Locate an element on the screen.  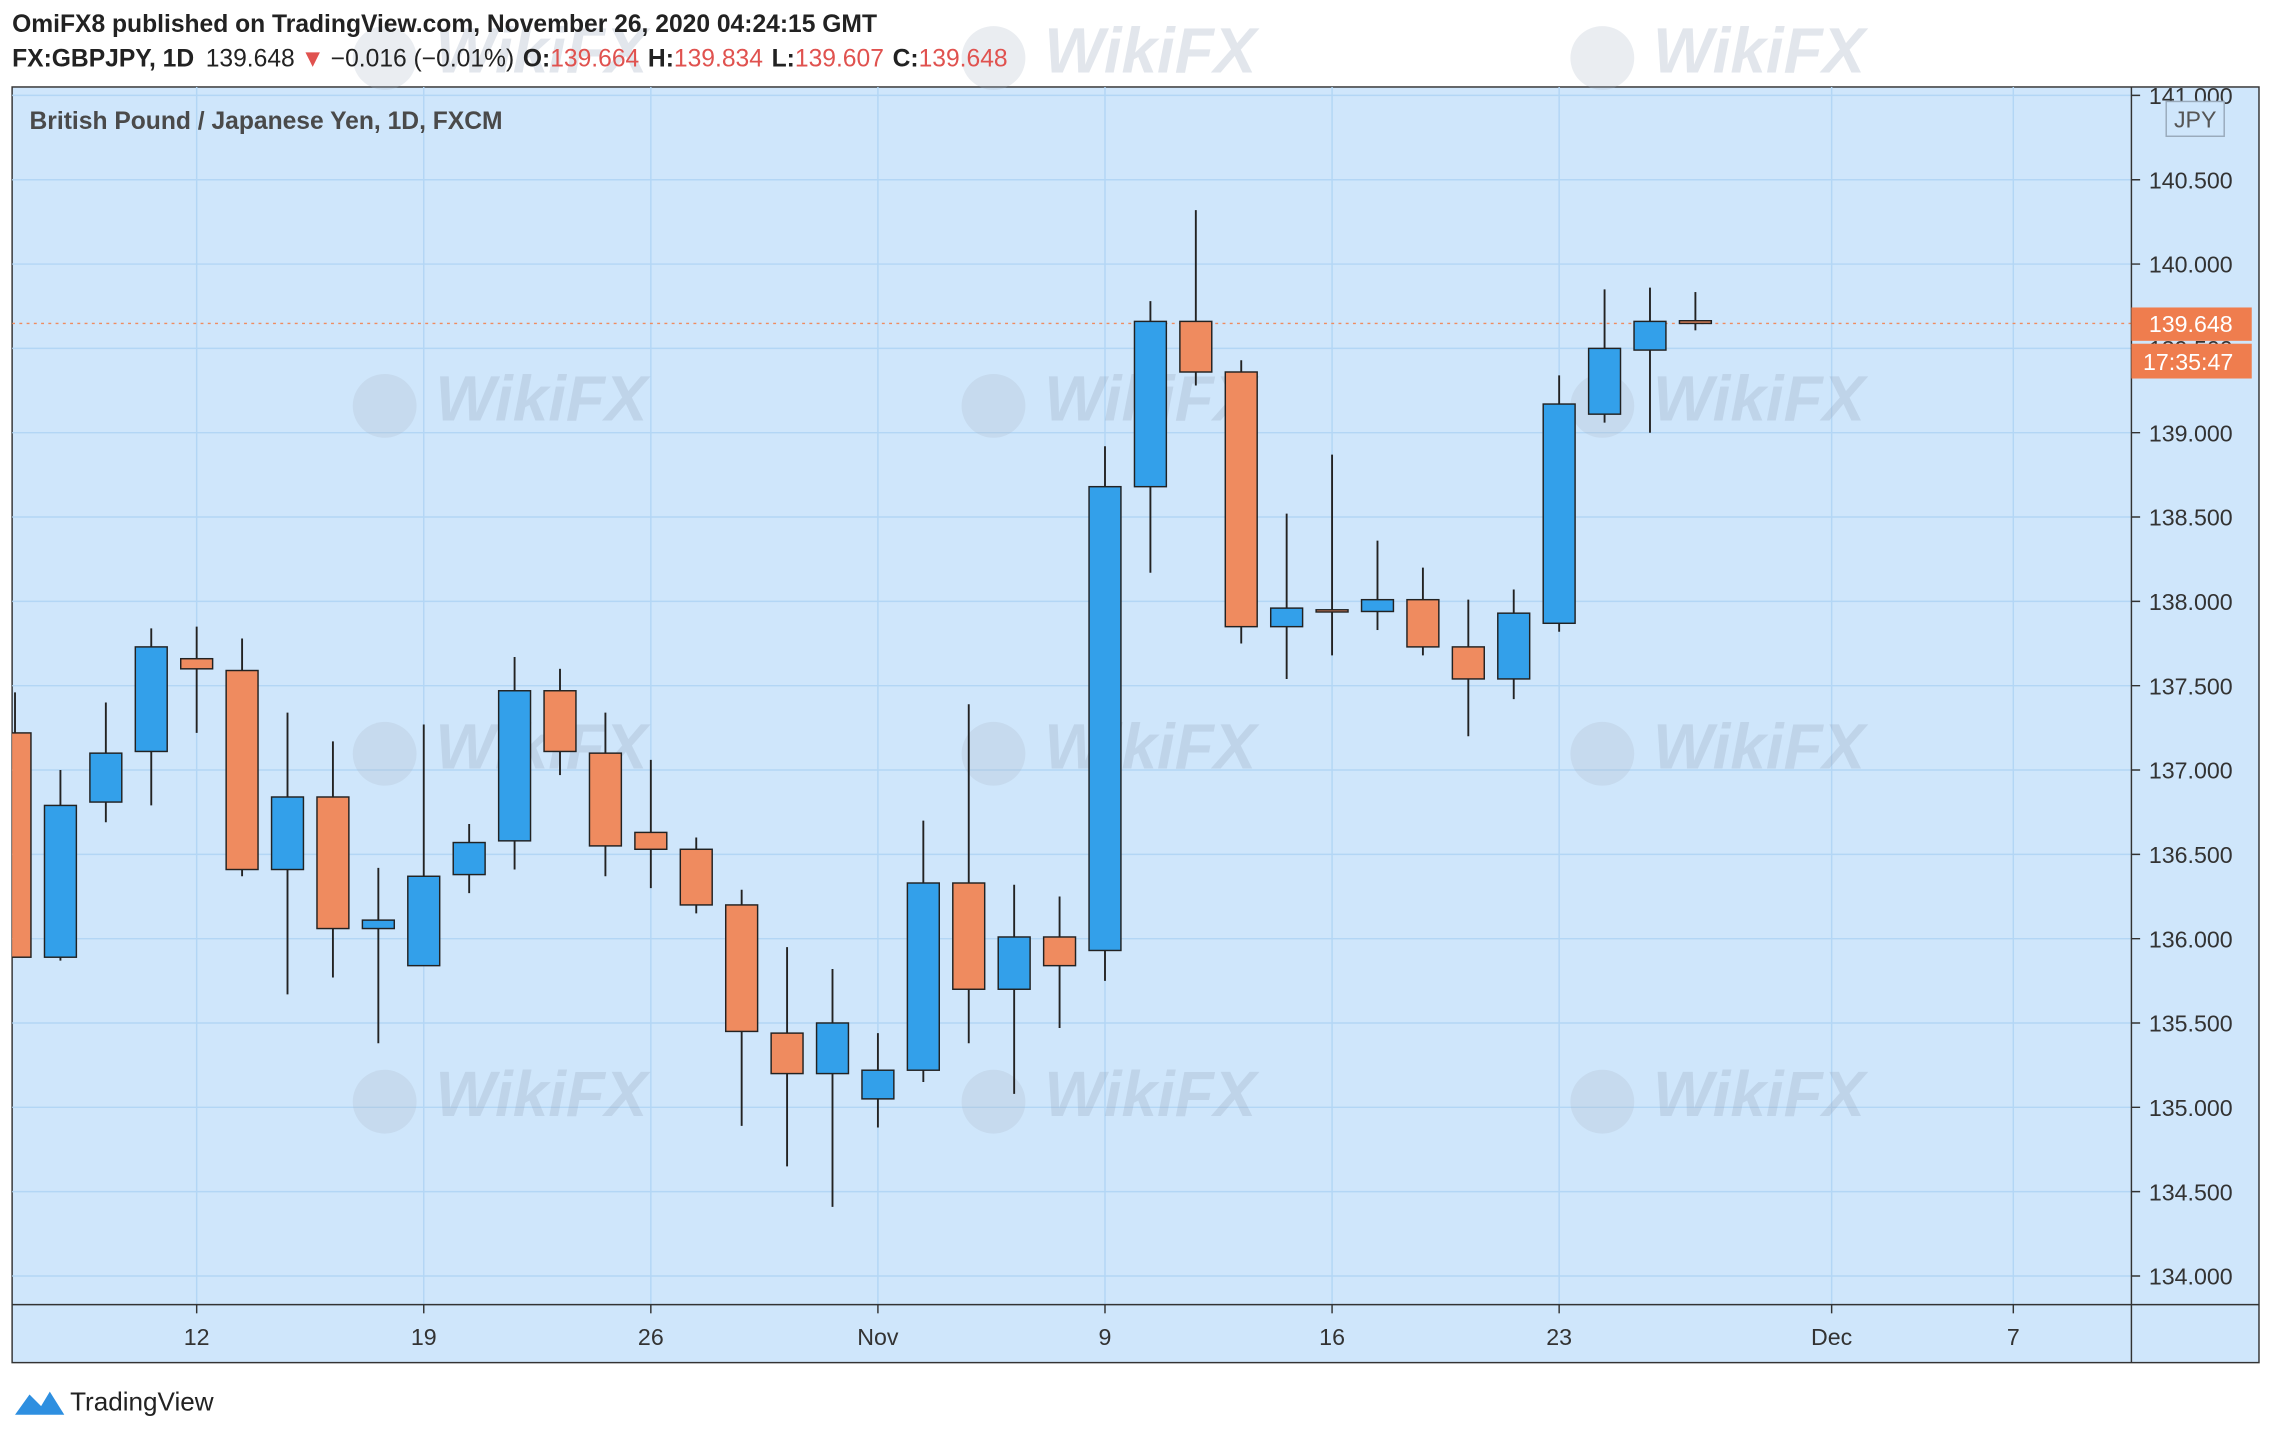
y-tick-label: 134.000 is located at coordinates (2191, 1277).